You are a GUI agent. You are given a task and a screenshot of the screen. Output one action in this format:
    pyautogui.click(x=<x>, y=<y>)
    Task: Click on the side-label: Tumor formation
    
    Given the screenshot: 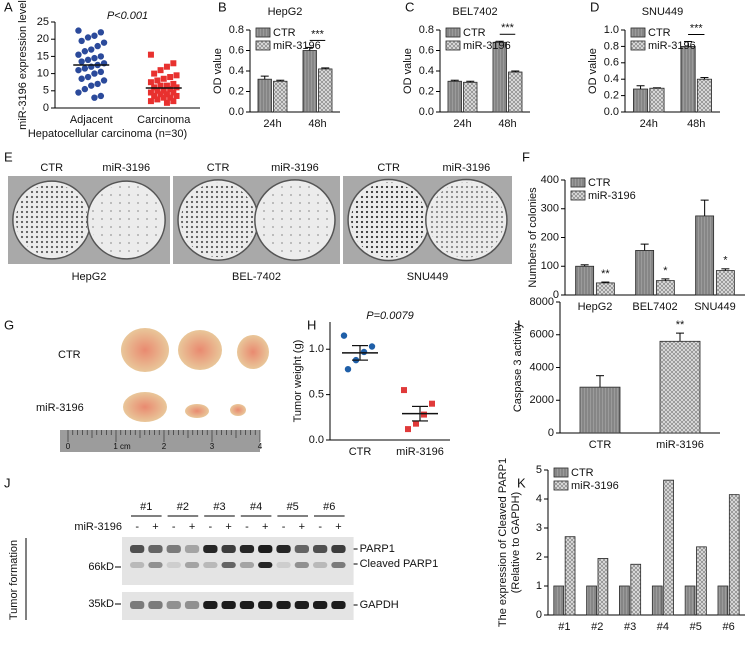 What is the action you would take?
    pyautogui.click(x=14, y=580)
    